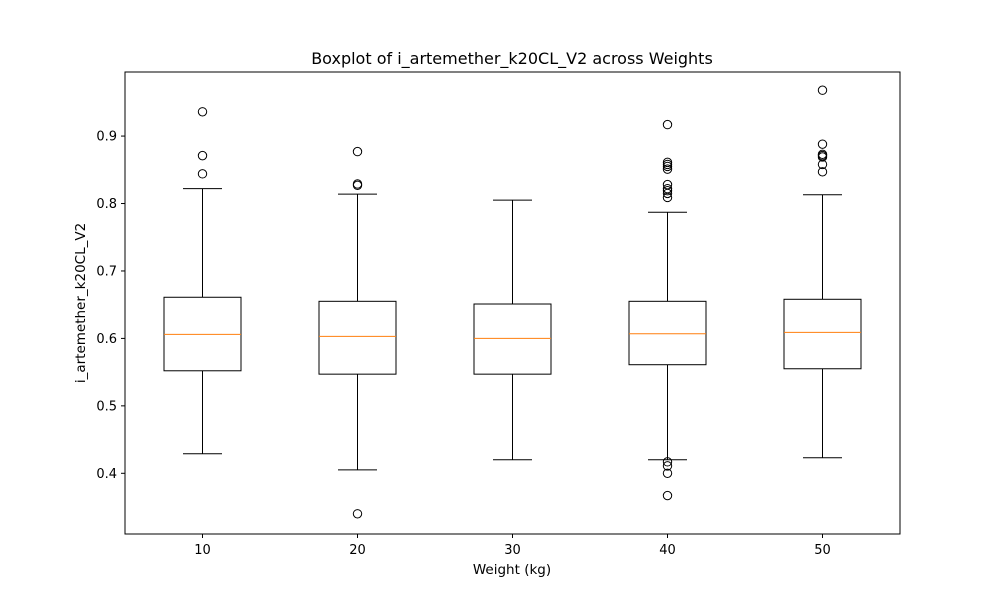 This screenshot has height=600, width=1000. Describe the element at coordinates (512, 570) in the screenshot. I see `x-axis-label: Weight (kg)` at that location.